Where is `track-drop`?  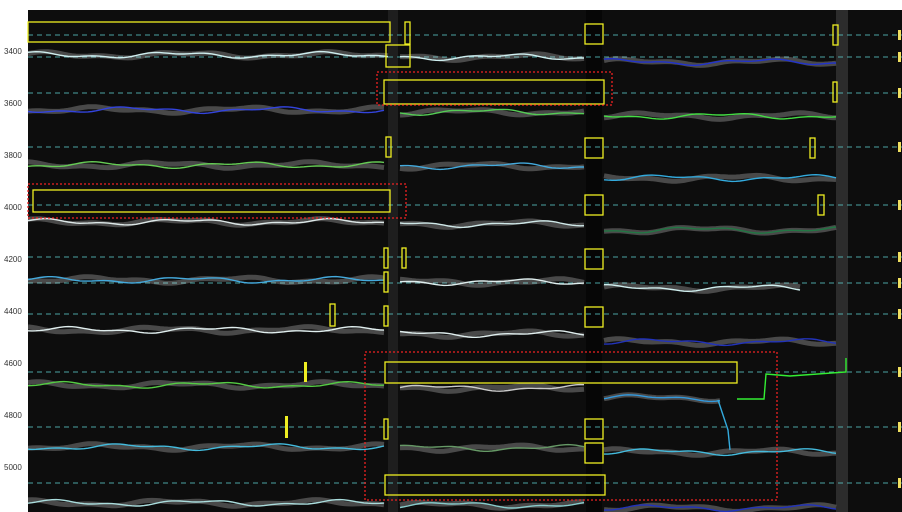 track-drop is located at coordinates (724, 425).